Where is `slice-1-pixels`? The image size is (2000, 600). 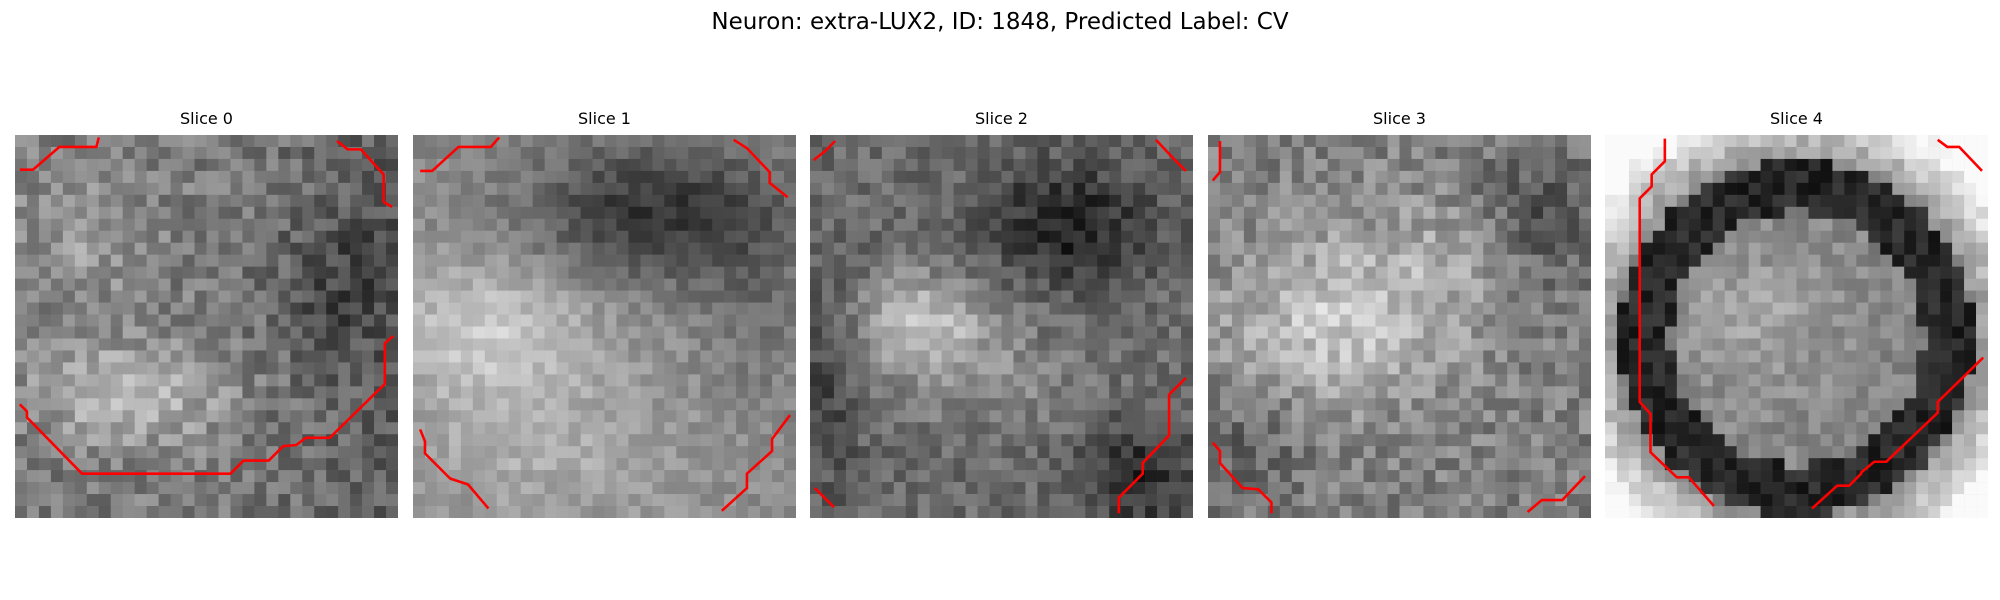
slice-1-pixels is located at coordinates (604, 326).